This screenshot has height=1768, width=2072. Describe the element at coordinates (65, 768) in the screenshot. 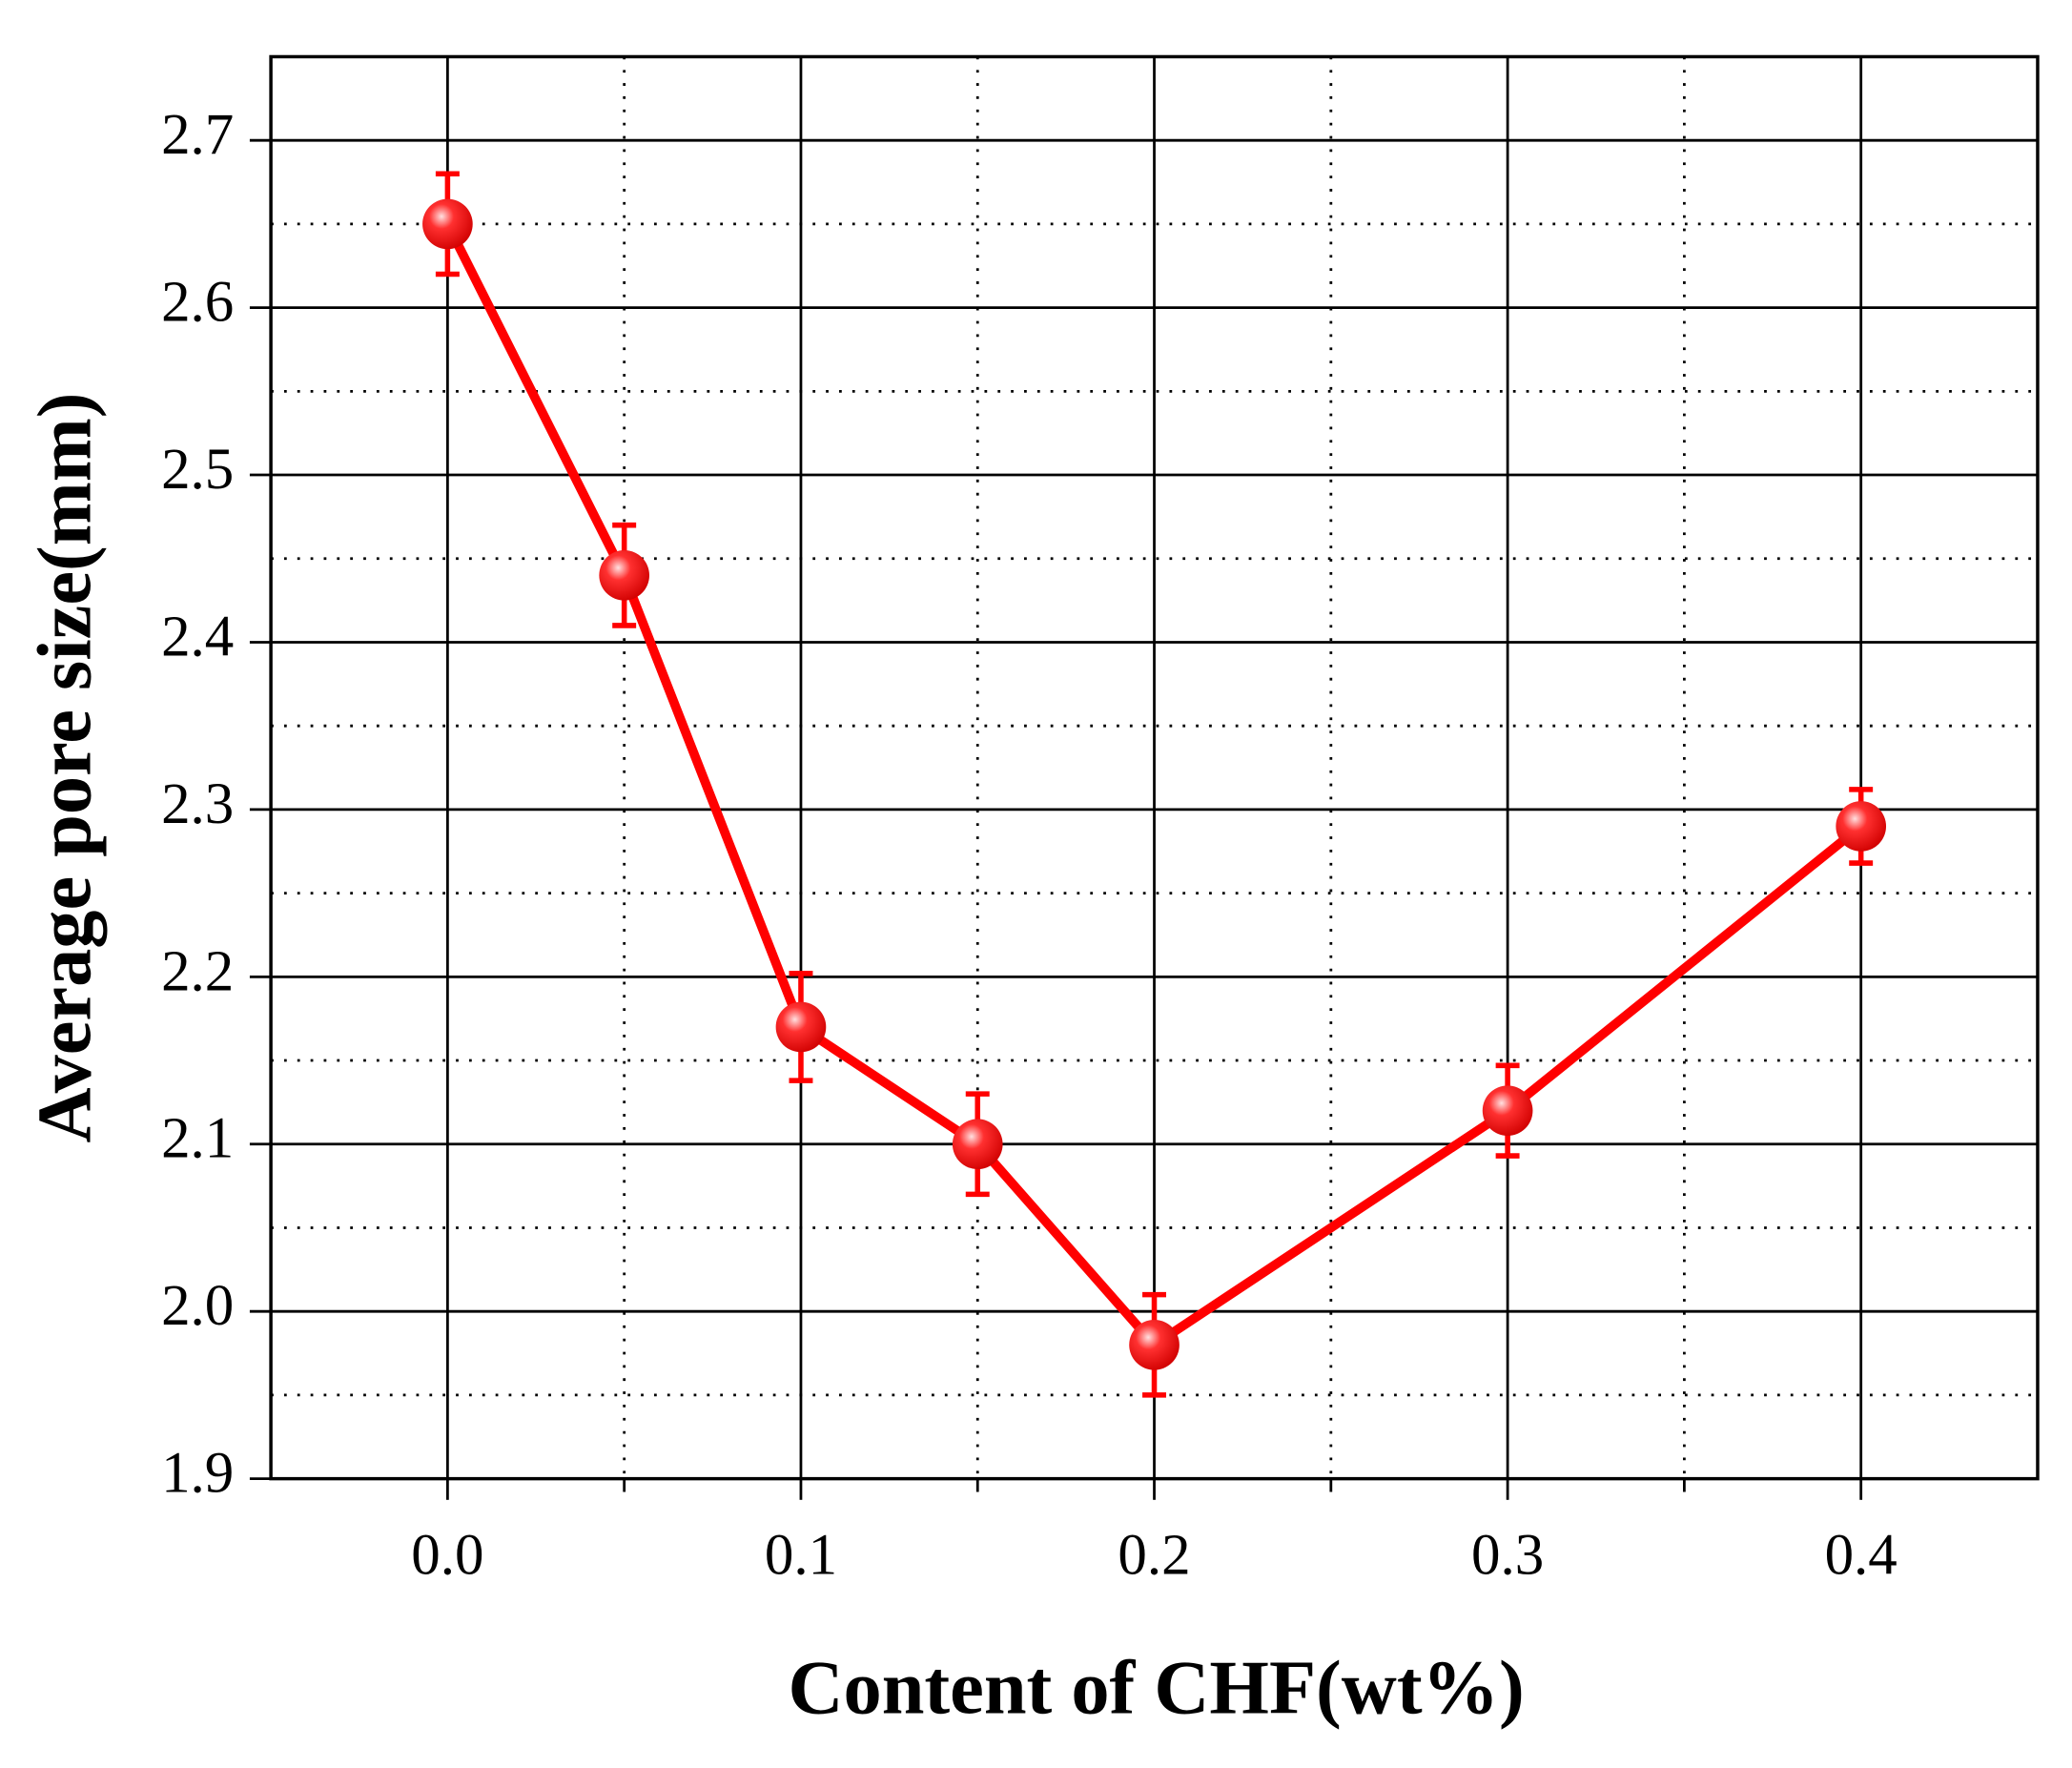

I see `y-axis-title: Average pore size(mm)` at that location.